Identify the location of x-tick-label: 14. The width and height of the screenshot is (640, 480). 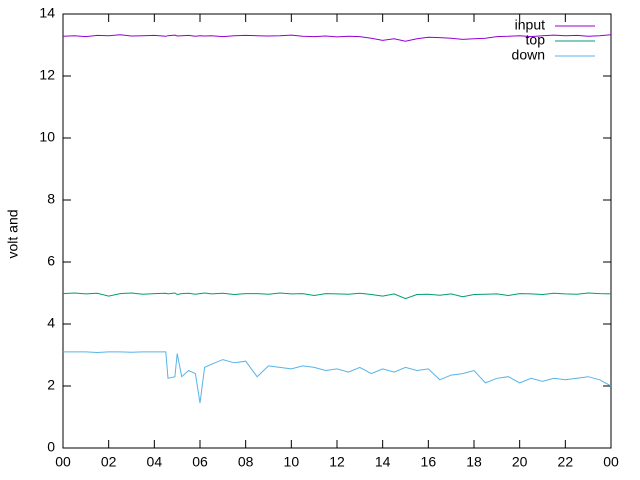
(383, 462).